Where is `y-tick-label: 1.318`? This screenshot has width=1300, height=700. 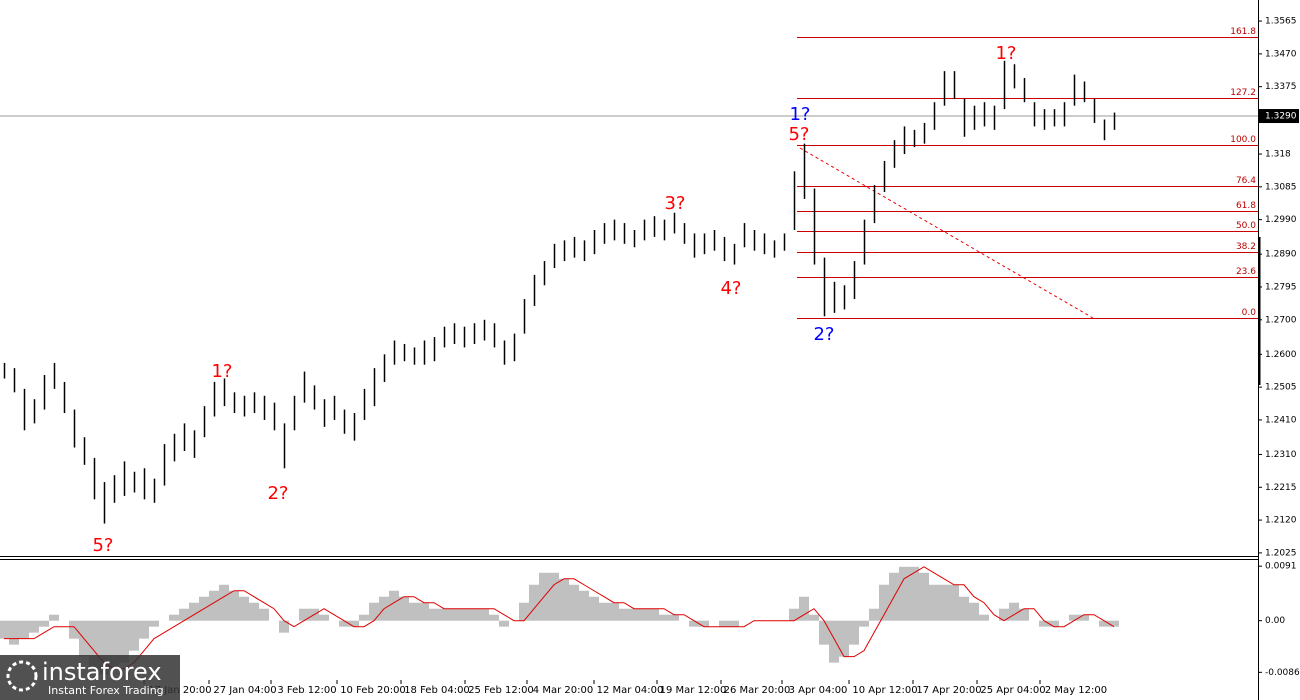 y-tick-label: 1.318 is located at coordinates (1278, 155).